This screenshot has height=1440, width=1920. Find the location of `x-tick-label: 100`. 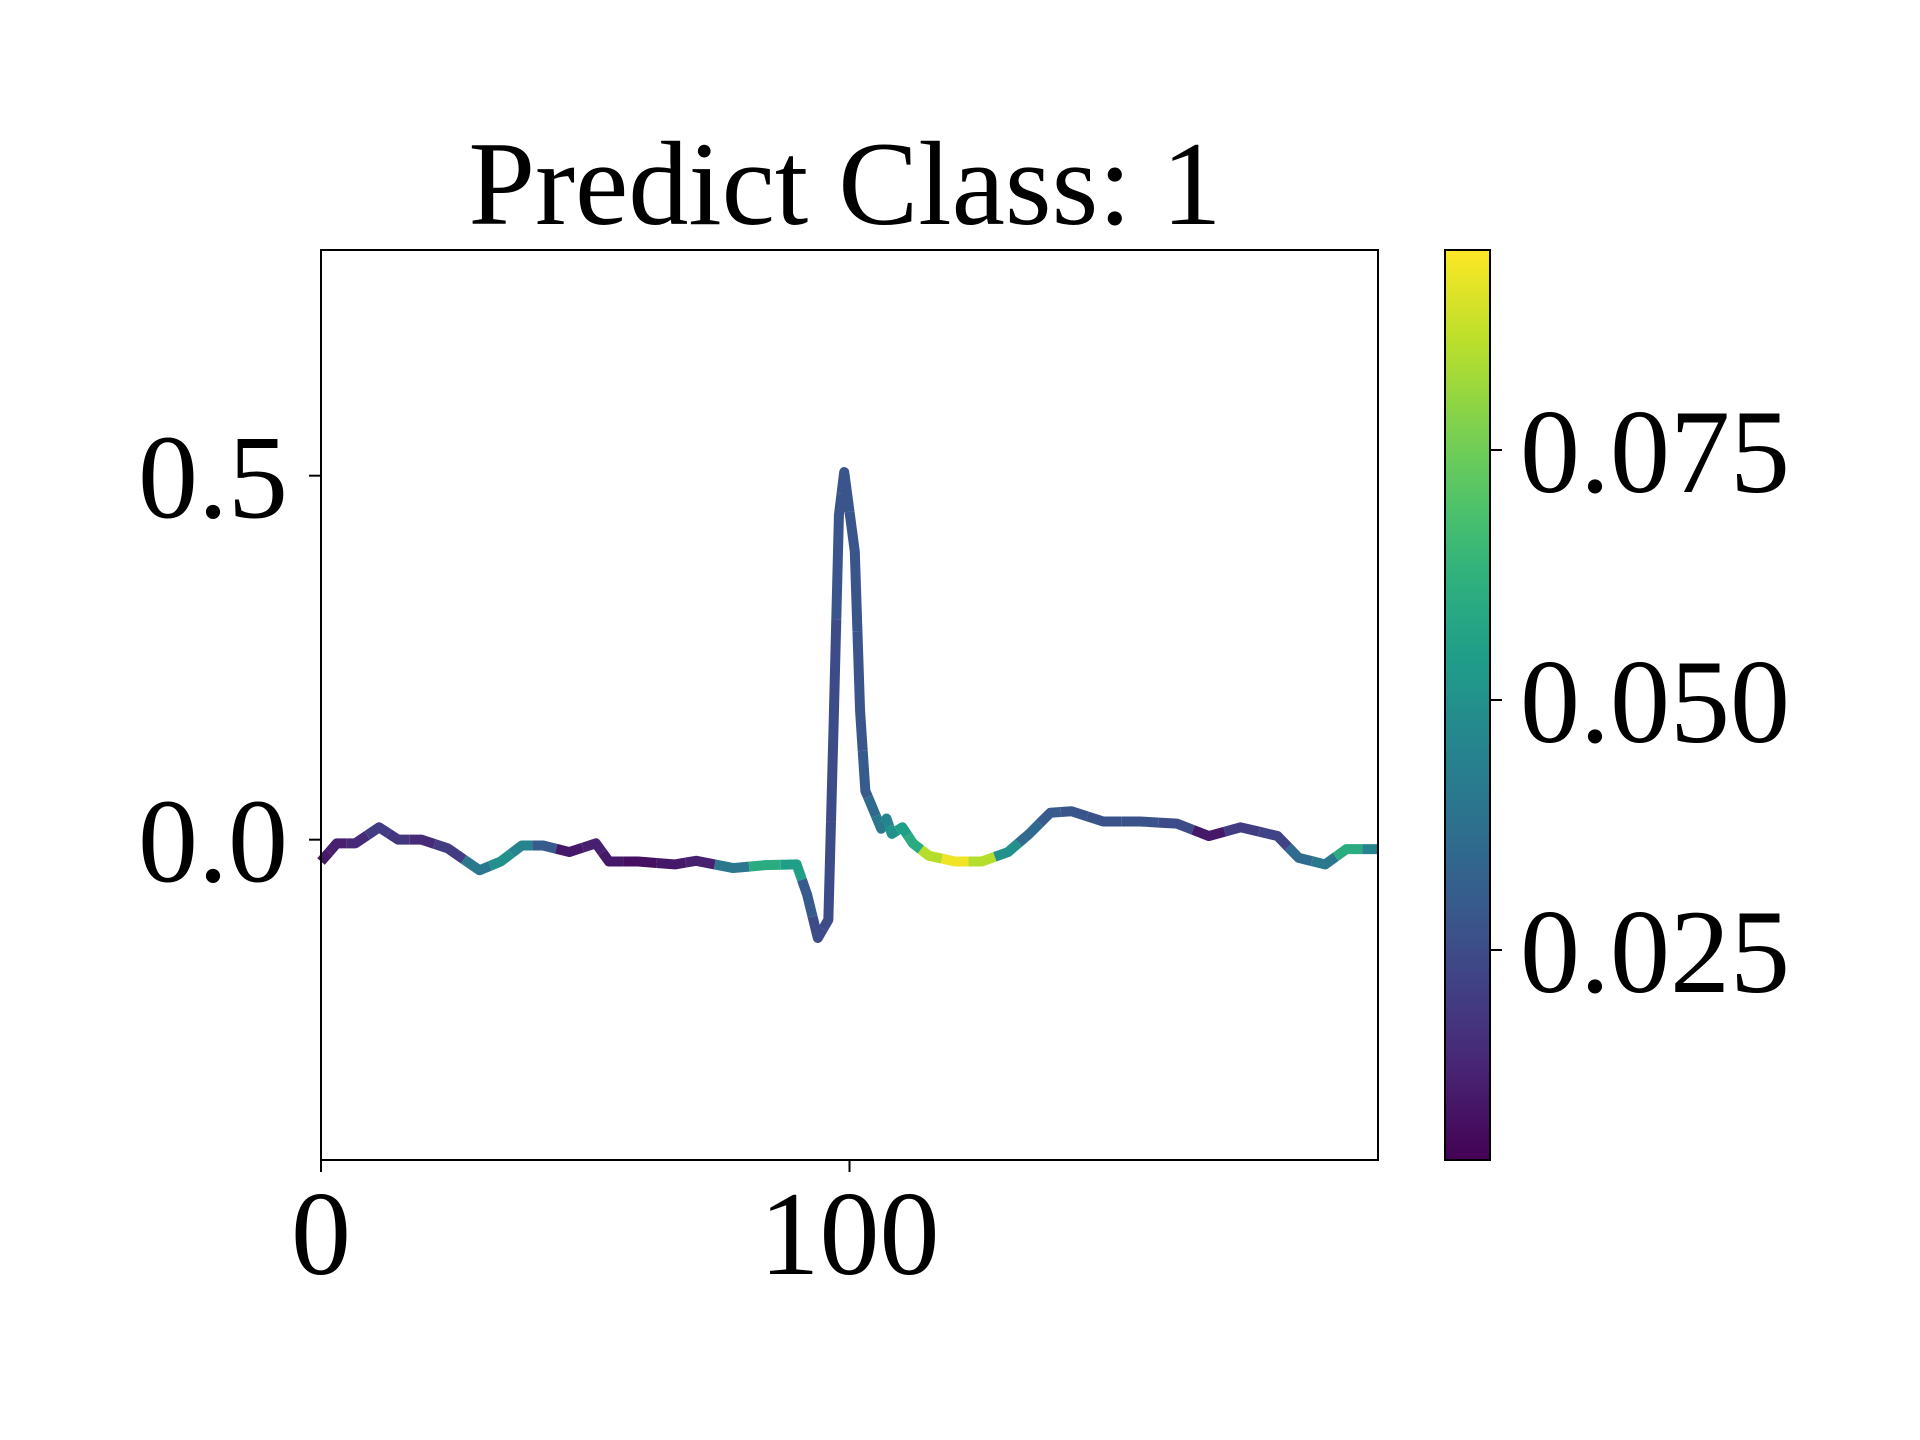

x-tick-label: 100 is located at coordinates (850, 1233).